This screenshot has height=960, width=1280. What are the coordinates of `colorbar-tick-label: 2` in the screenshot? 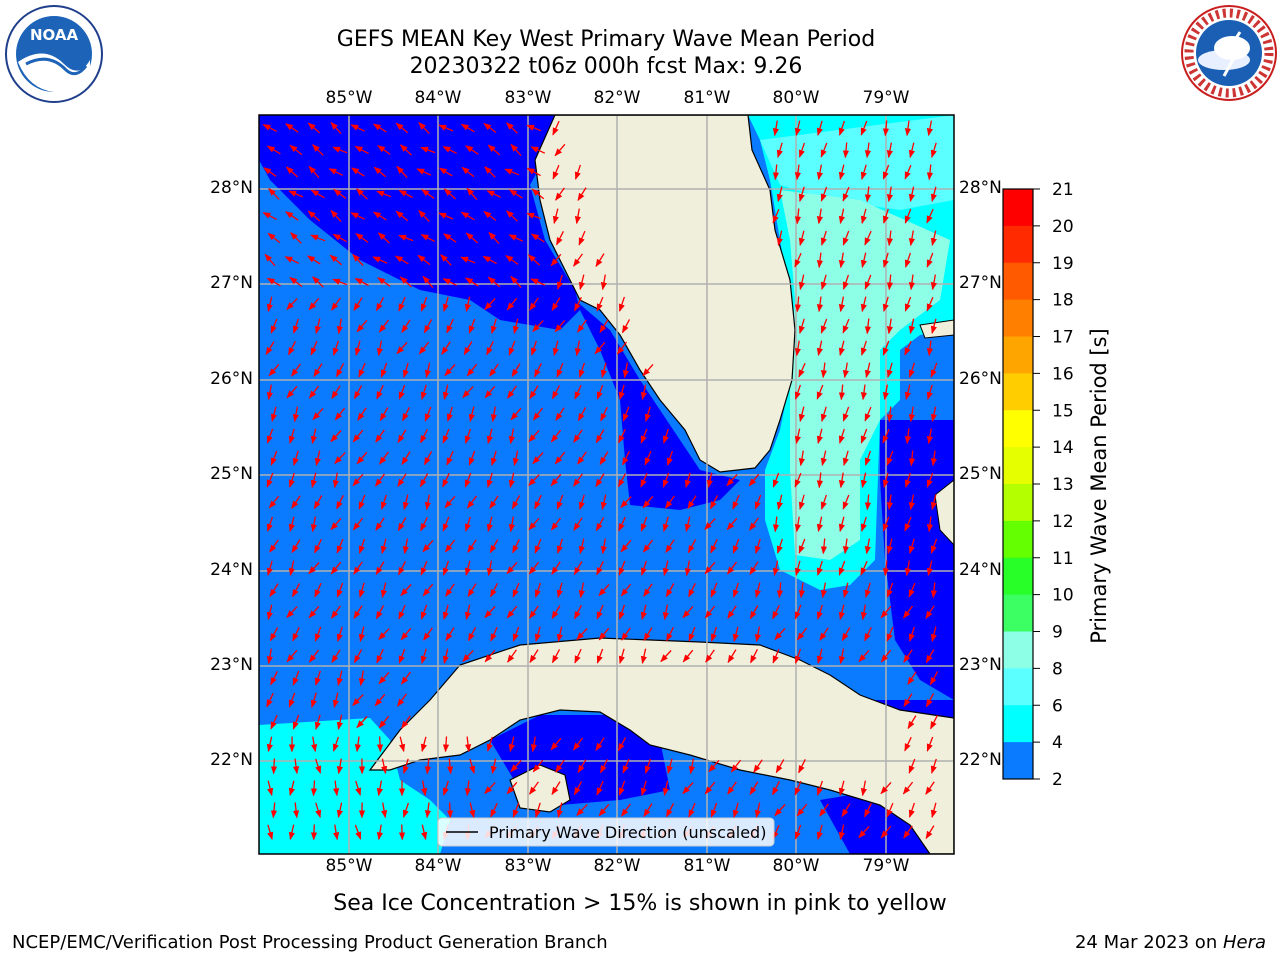 It's located at (1057, 780).